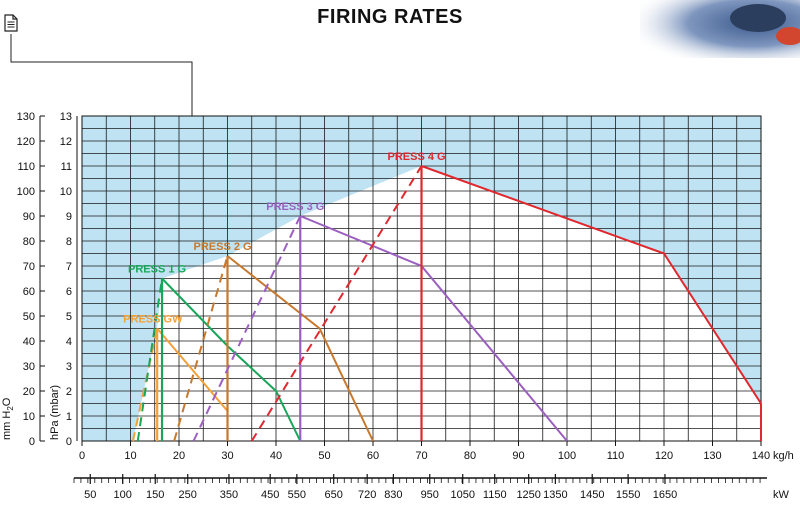 Image resolution: width=800 pixels, height=506 pixels. Describe the element at coordinates (145, 385) in the screenshot. I see `press-gw-ramp-line` at that location.